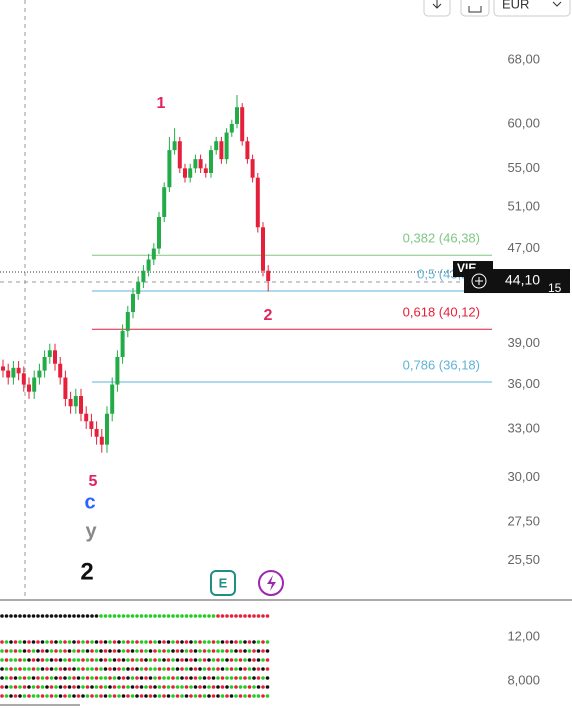  I want to click on wave-label: y, so click(91, 531).